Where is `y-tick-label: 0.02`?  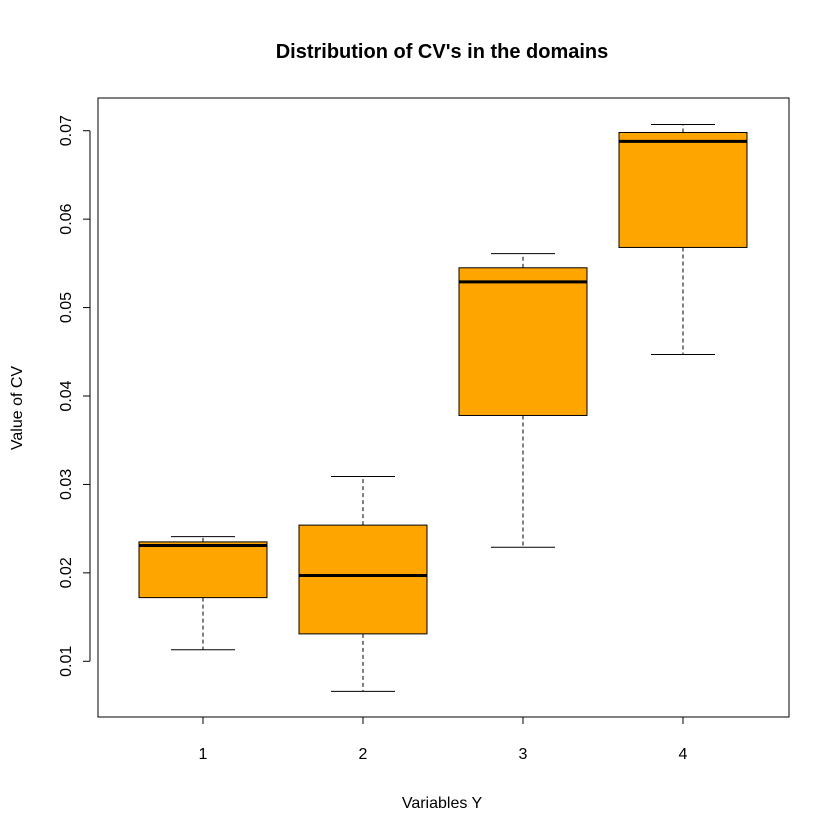 y-tick-label: 0.02 is located at coordinates (66, 572).